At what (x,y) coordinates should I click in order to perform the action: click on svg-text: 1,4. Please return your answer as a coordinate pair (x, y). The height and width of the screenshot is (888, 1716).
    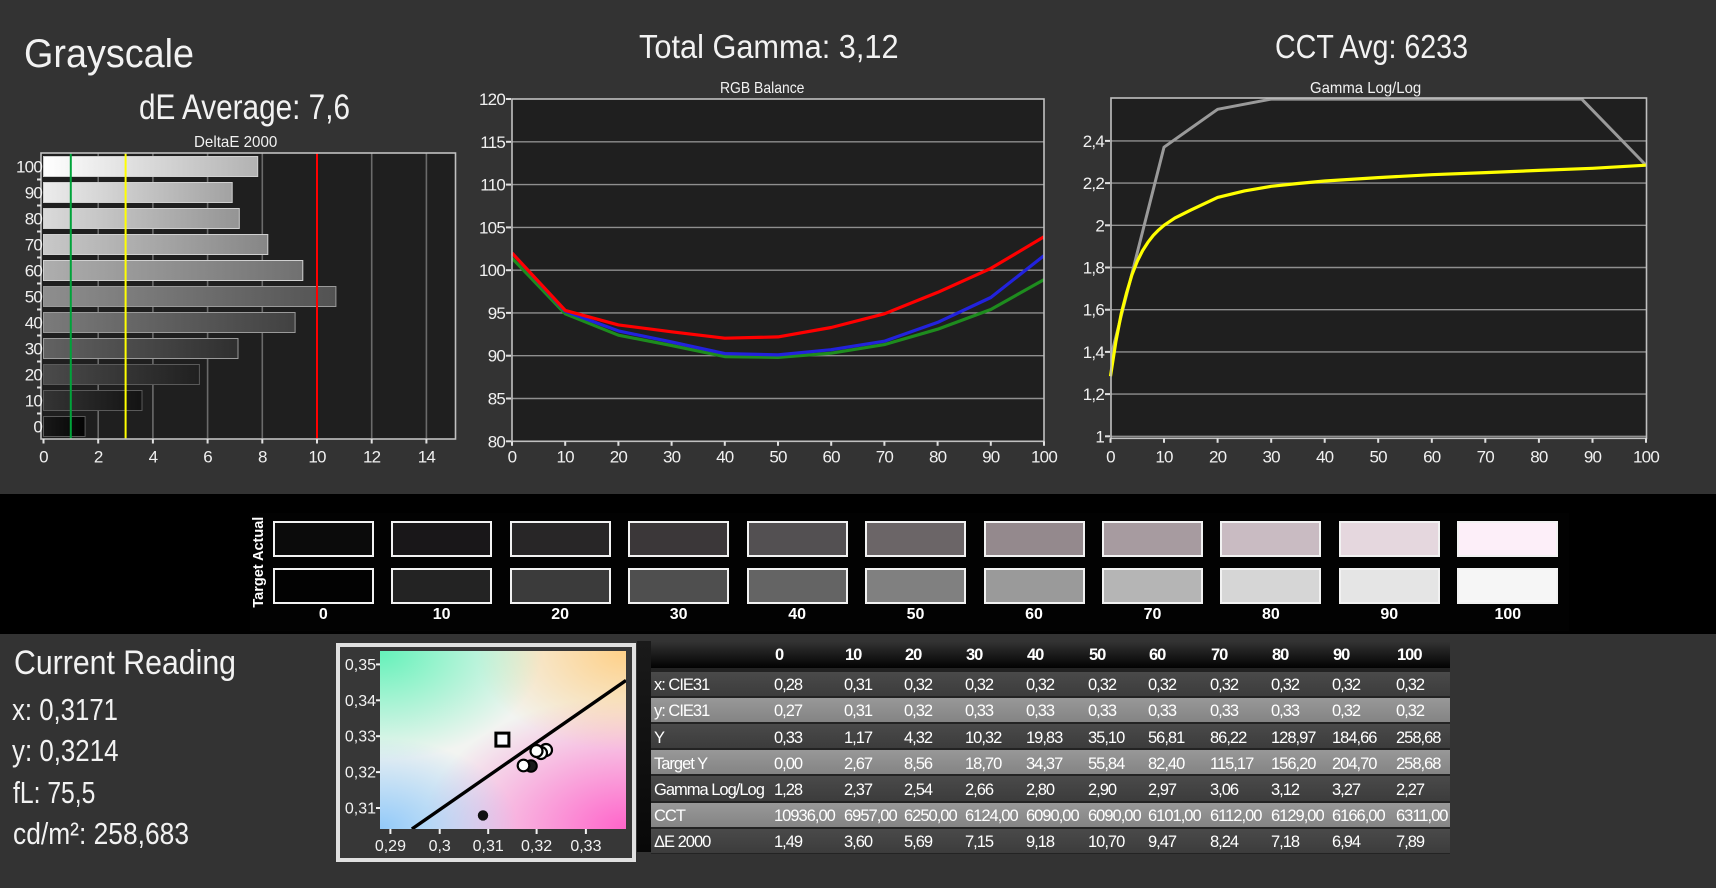
    Looking at the image, I should click on (1094, 352).